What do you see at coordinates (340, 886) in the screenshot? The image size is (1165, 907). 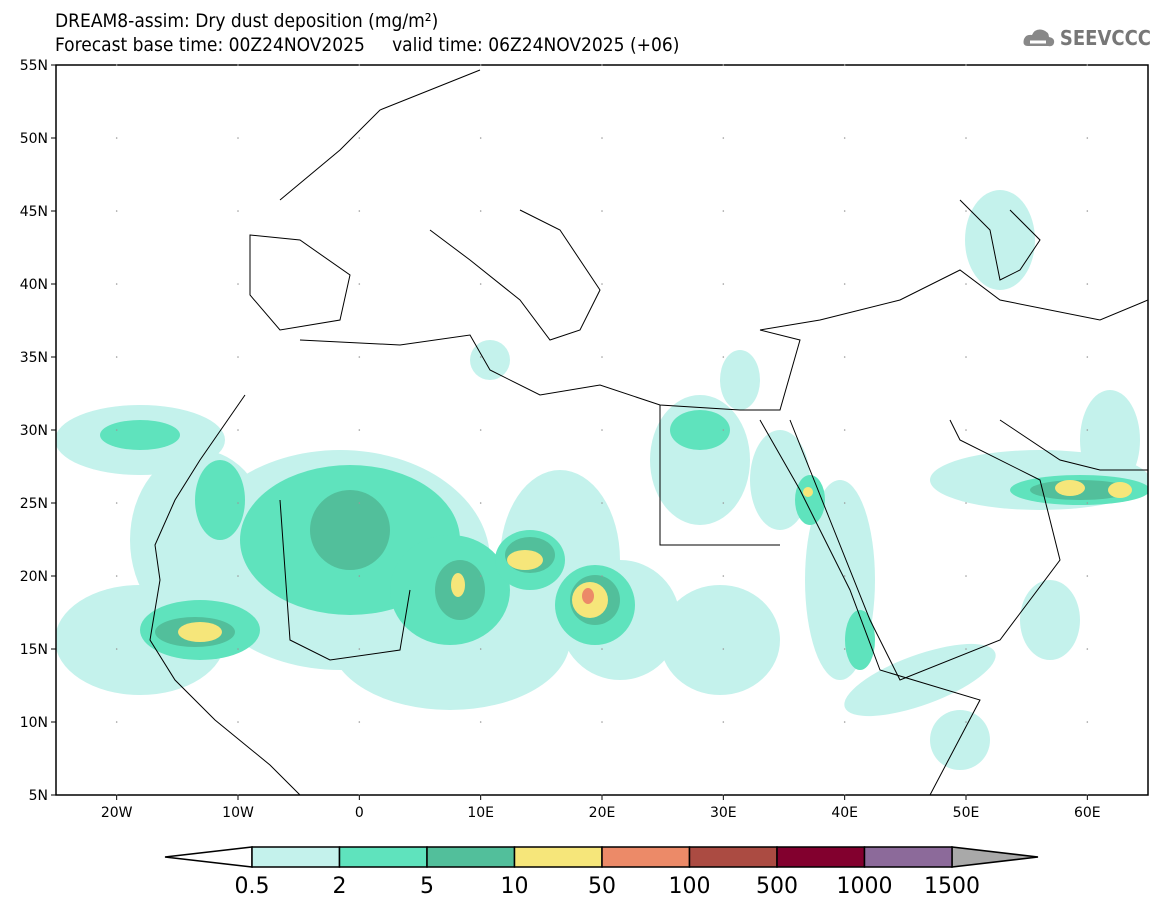 I see `colorbar-label: 2` at bounding box center [340, 886].